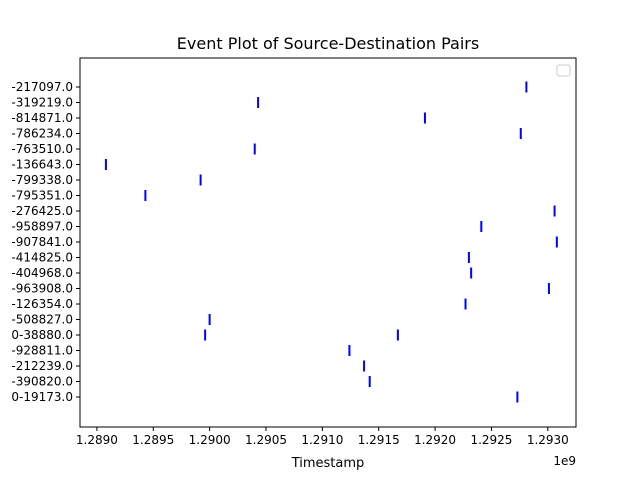 The image size is (640, 480). Describe the element at coordinates (322, 440) in the screenshot. I see `x-tick-label: 1.2910` at that location.